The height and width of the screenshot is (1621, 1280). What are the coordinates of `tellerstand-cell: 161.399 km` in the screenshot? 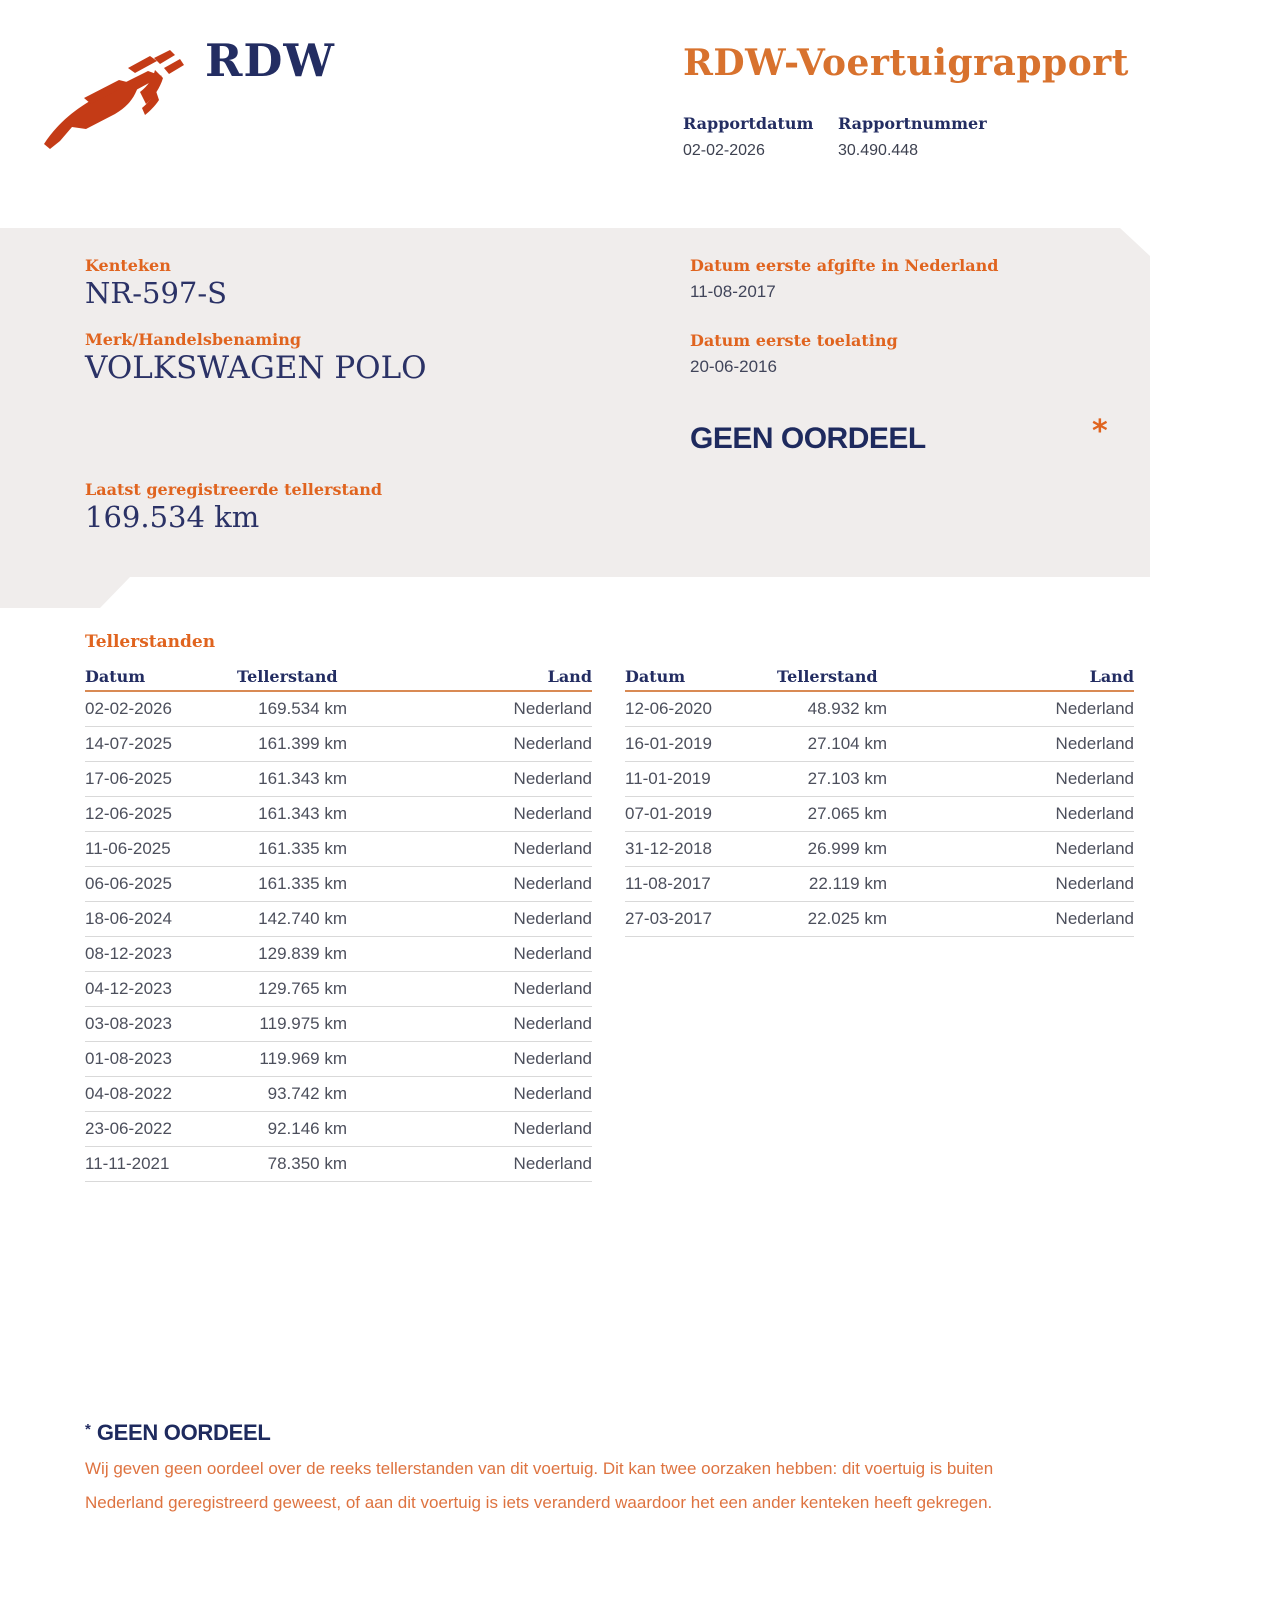 It's located at (302, 743).